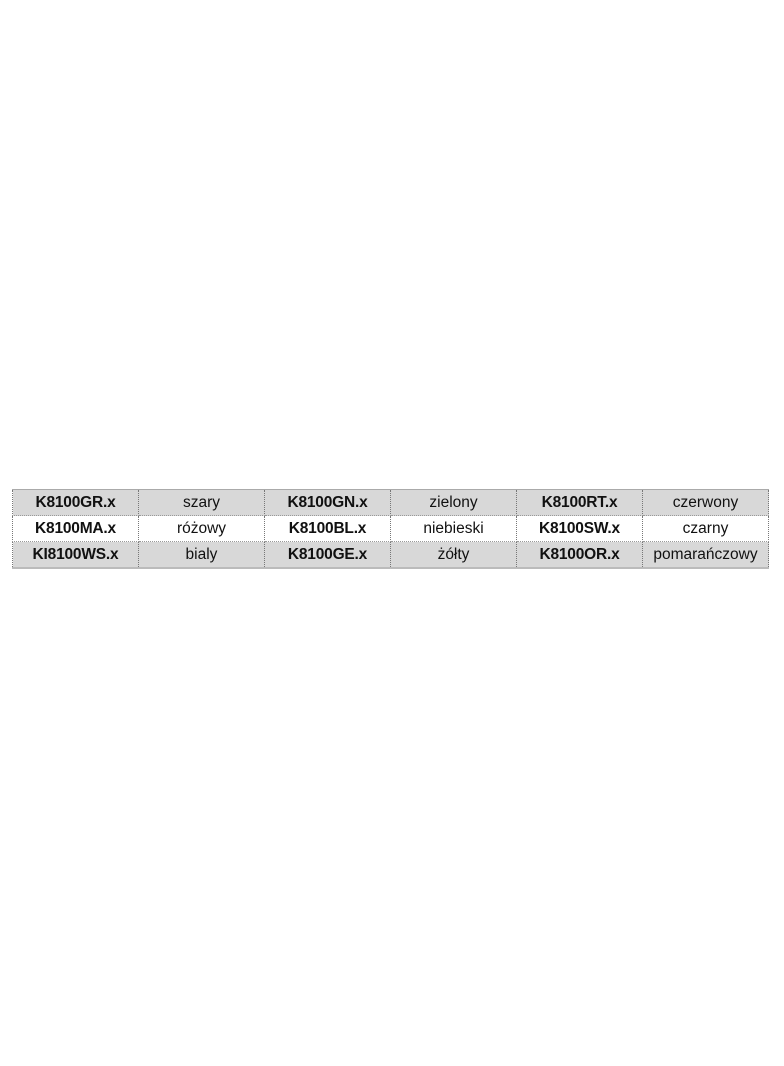 The height and width of the screenshot is (1066, 784). What do you see at coordinates (327, 502) in the screenshot?
I see `product-code: K8100GN.x` at bounding box center [327, 502].